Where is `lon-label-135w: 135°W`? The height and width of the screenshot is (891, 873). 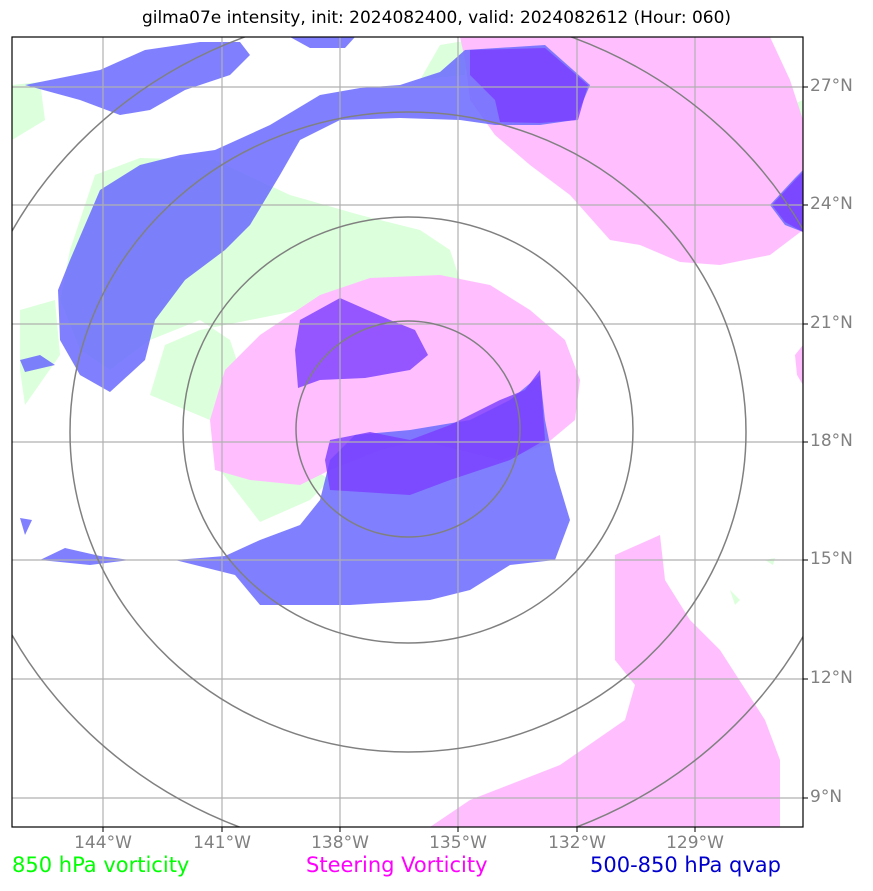
lon-label-135w: 135°W is located at coordinates (458, 843).